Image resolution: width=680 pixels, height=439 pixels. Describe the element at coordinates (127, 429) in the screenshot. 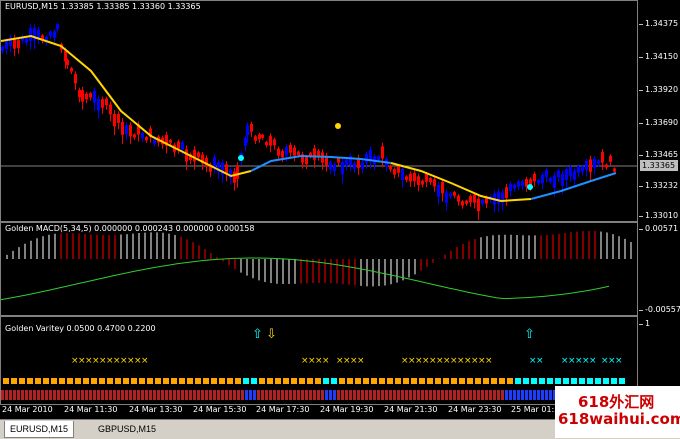

I see `tab-gbpusd: GBPUSD,M15` at that location.